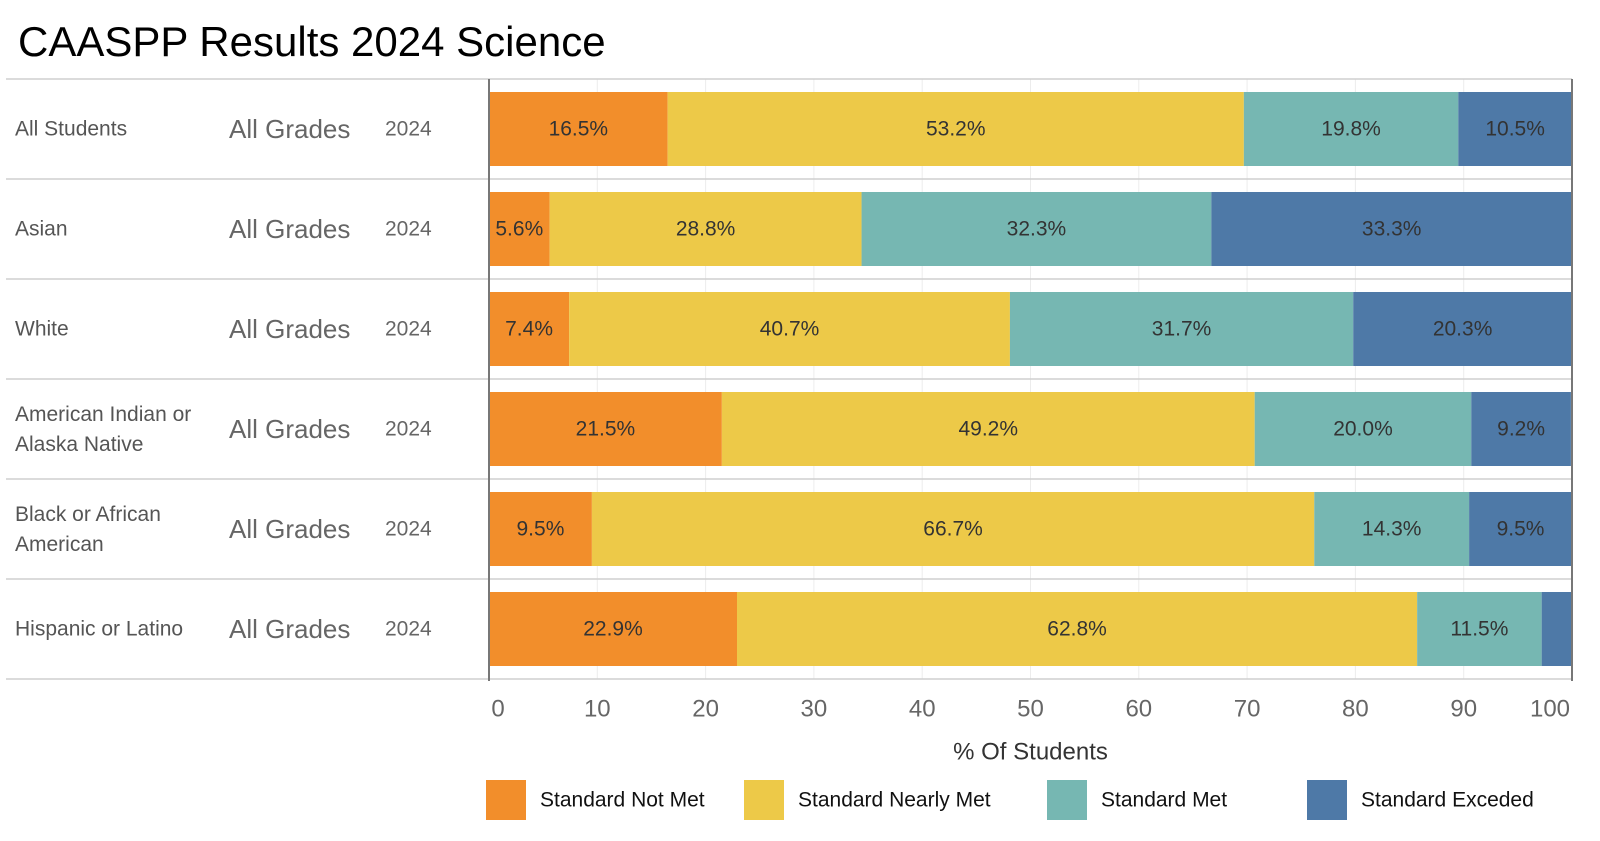 Image resolution: width=1600 pixels, height=841 pixels. Describe the element at coordinates (42, 329) in the screenshot. I see `row-label-group: White` at that location.